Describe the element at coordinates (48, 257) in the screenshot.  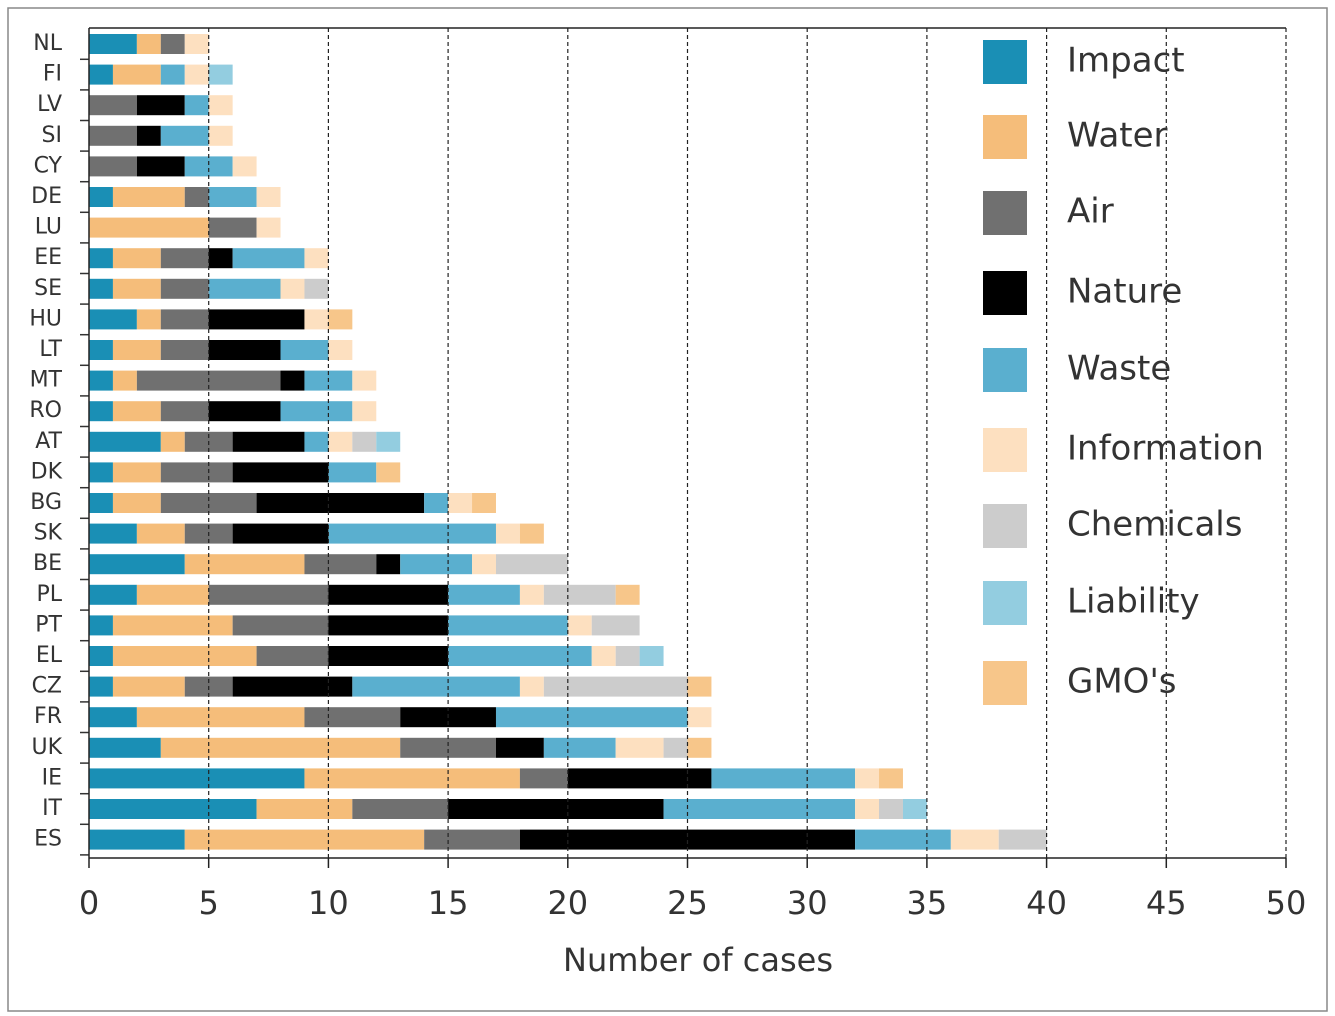
I see `y-tick-label: EE` at that location.